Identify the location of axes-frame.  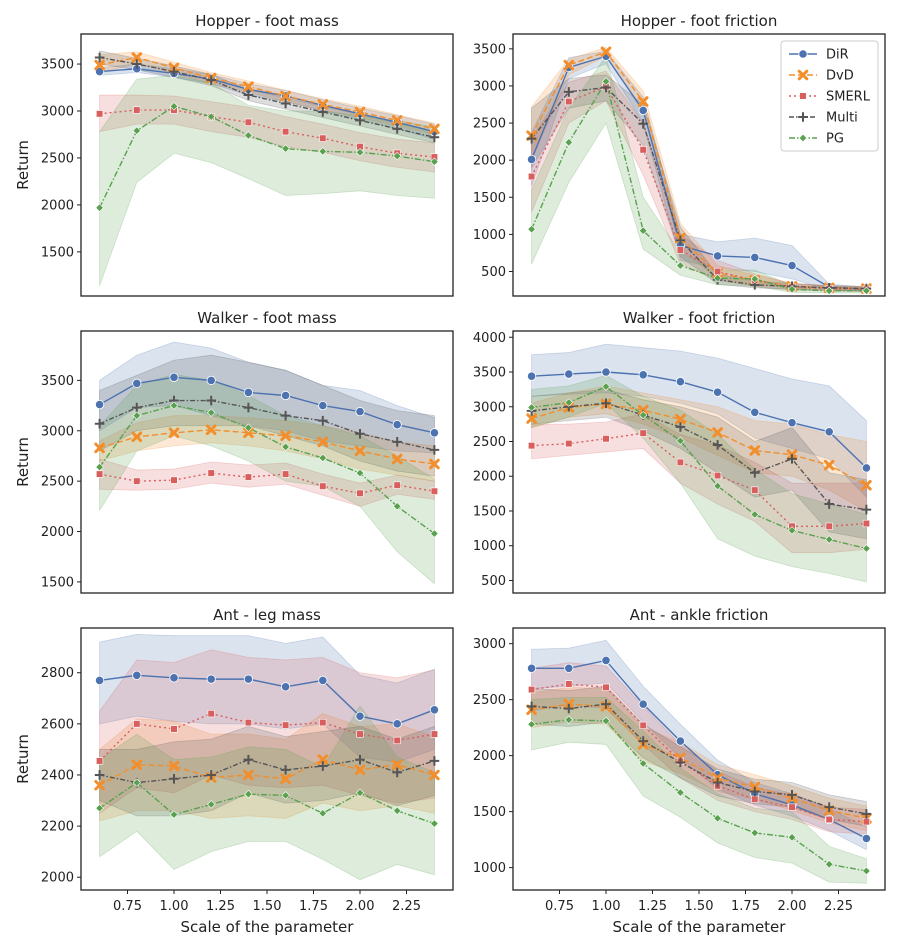
(699, 462).